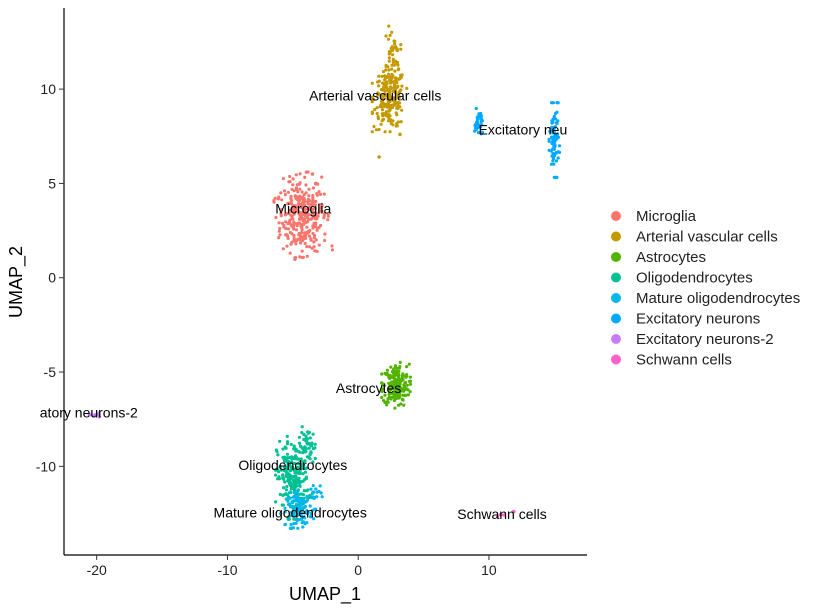 The height and width of the screenshot is (614, 820). Describe the element at coordinates (685, 319) in the screenshot. I see `legend-item: Excitatory neurons` at that location.